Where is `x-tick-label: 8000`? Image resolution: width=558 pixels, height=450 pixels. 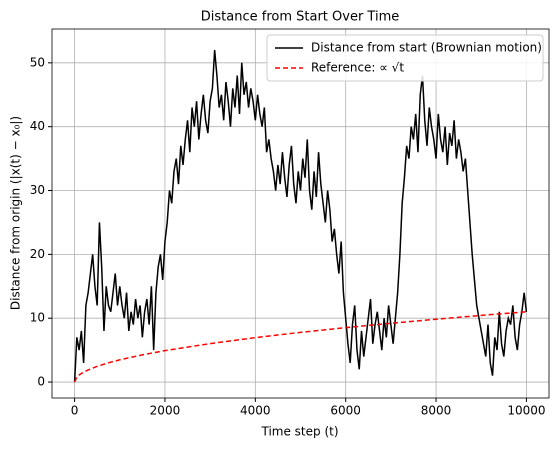
x-tick-label: 8000 is located at coordinates (436, 411).